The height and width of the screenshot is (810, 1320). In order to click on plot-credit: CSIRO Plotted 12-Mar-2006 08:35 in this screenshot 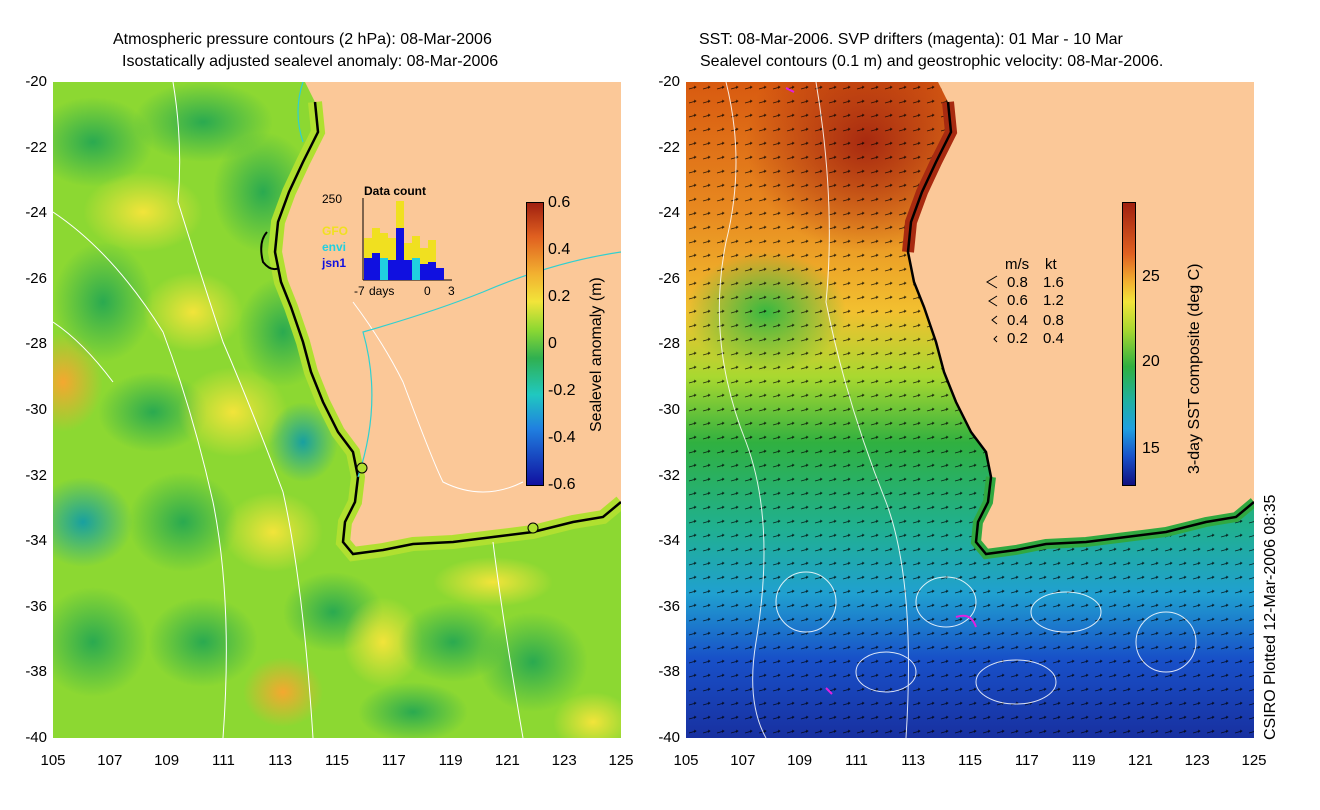, I will do `click(1270, 617)`.